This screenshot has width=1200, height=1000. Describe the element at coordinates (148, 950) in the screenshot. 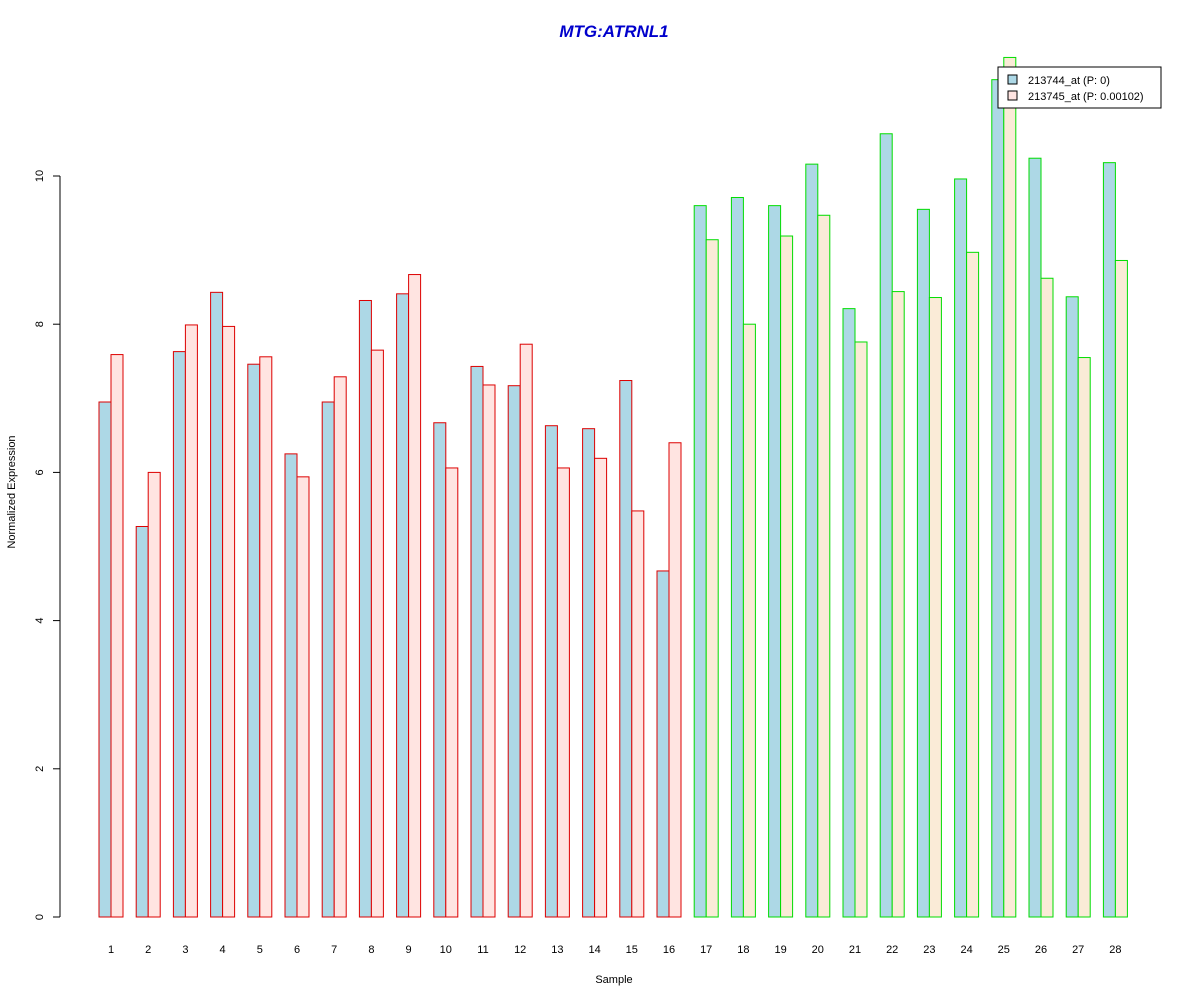

I see `x-tick-label: 2` at that location.